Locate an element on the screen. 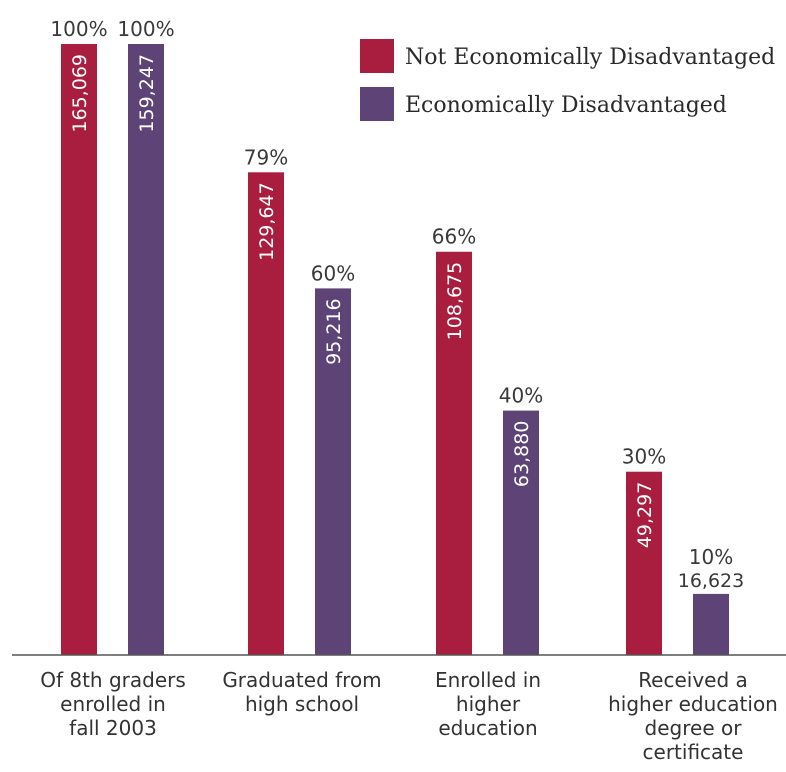 This screenshot has height=772, width=786. count-label: 49,297 is located at coordinates (645, 515).